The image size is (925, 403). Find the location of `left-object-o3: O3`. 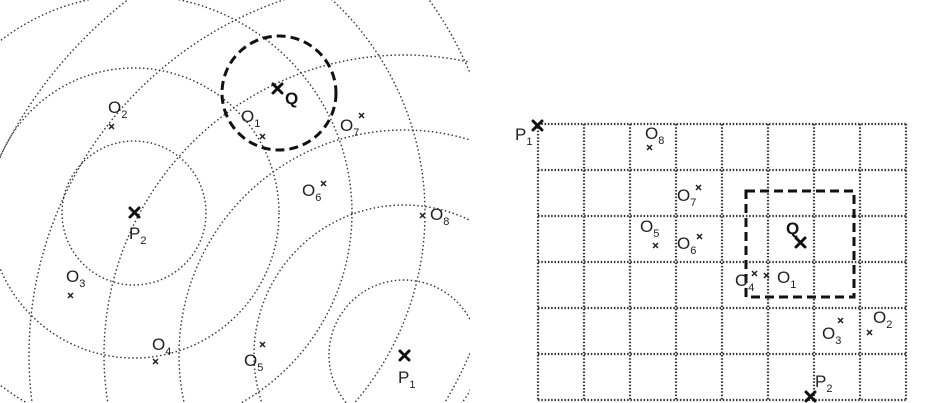

left-object-o3: O3 is located at coordinates (75, 283).